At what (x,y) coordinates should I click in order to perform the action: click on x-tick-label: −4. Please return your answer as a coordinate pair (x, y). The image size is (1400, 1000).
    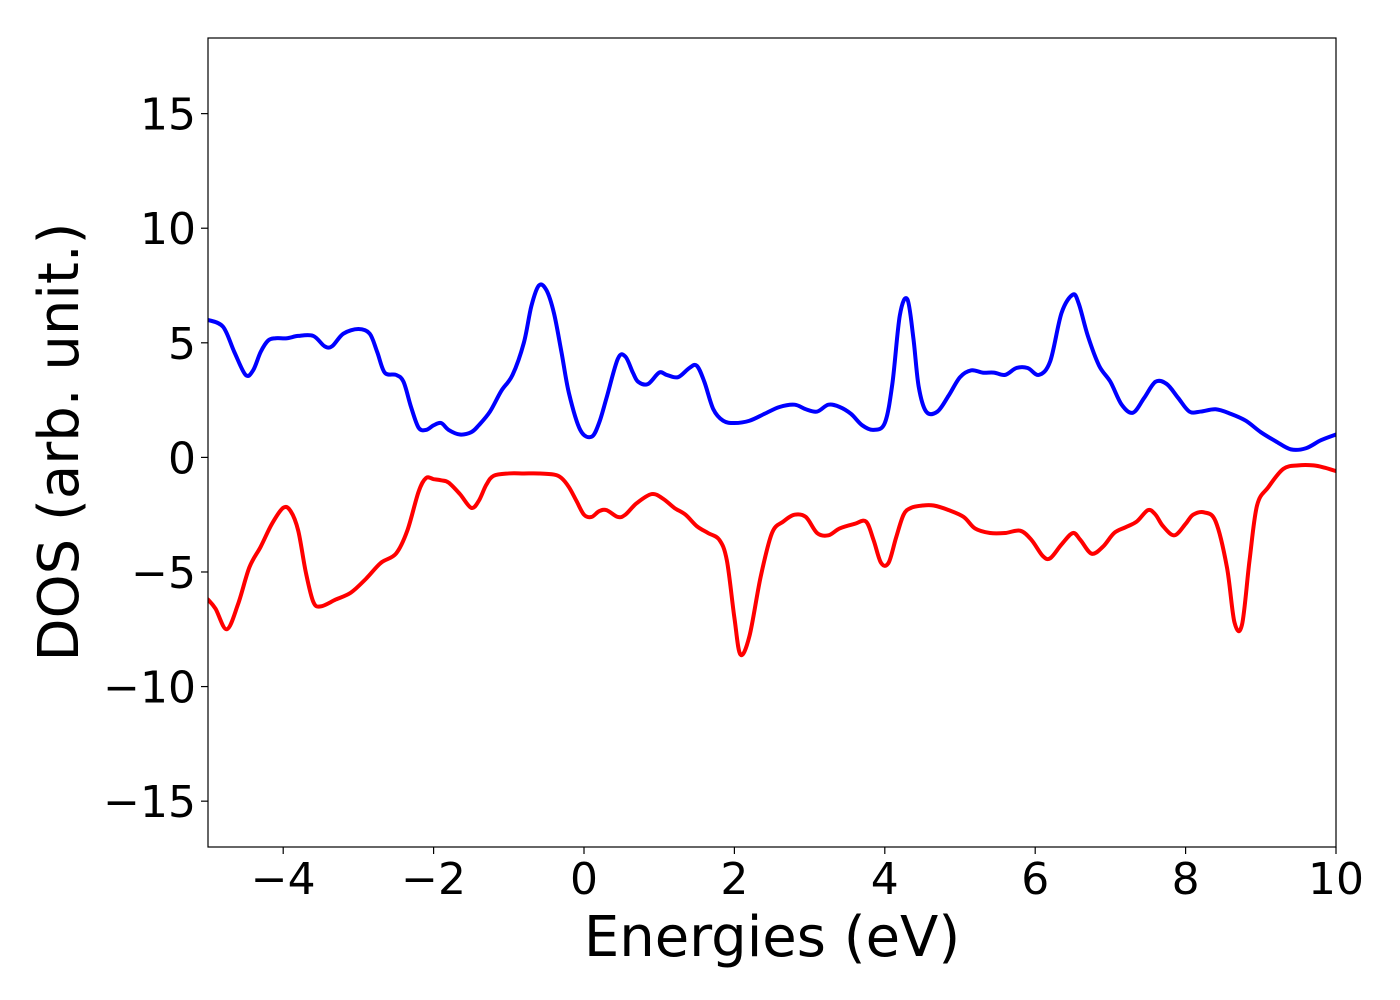
    Looking at the image, I should click on (283, 879).